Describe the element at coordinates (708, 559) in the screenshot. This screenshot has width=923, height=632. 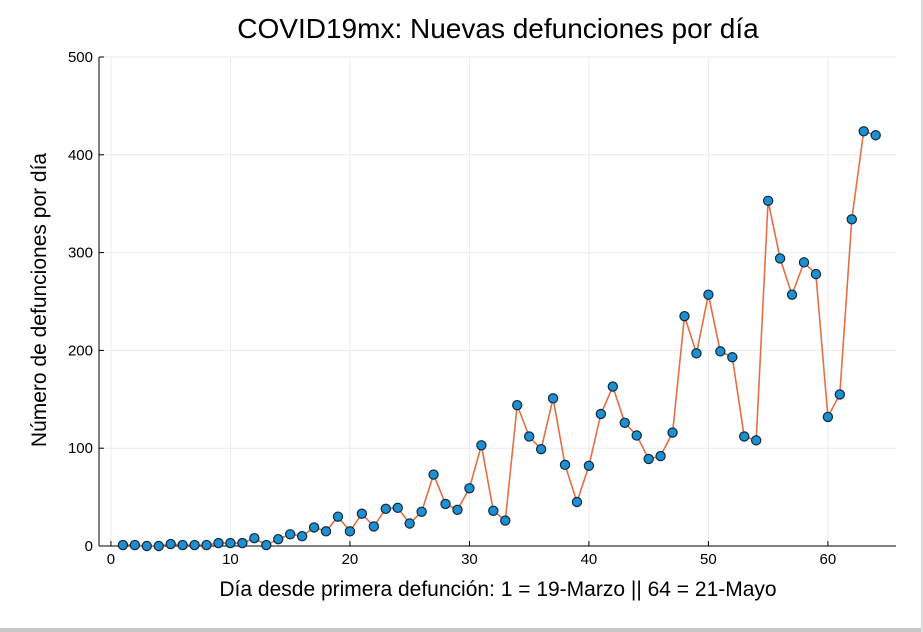
I see `x-tick-label: 50` at that location.